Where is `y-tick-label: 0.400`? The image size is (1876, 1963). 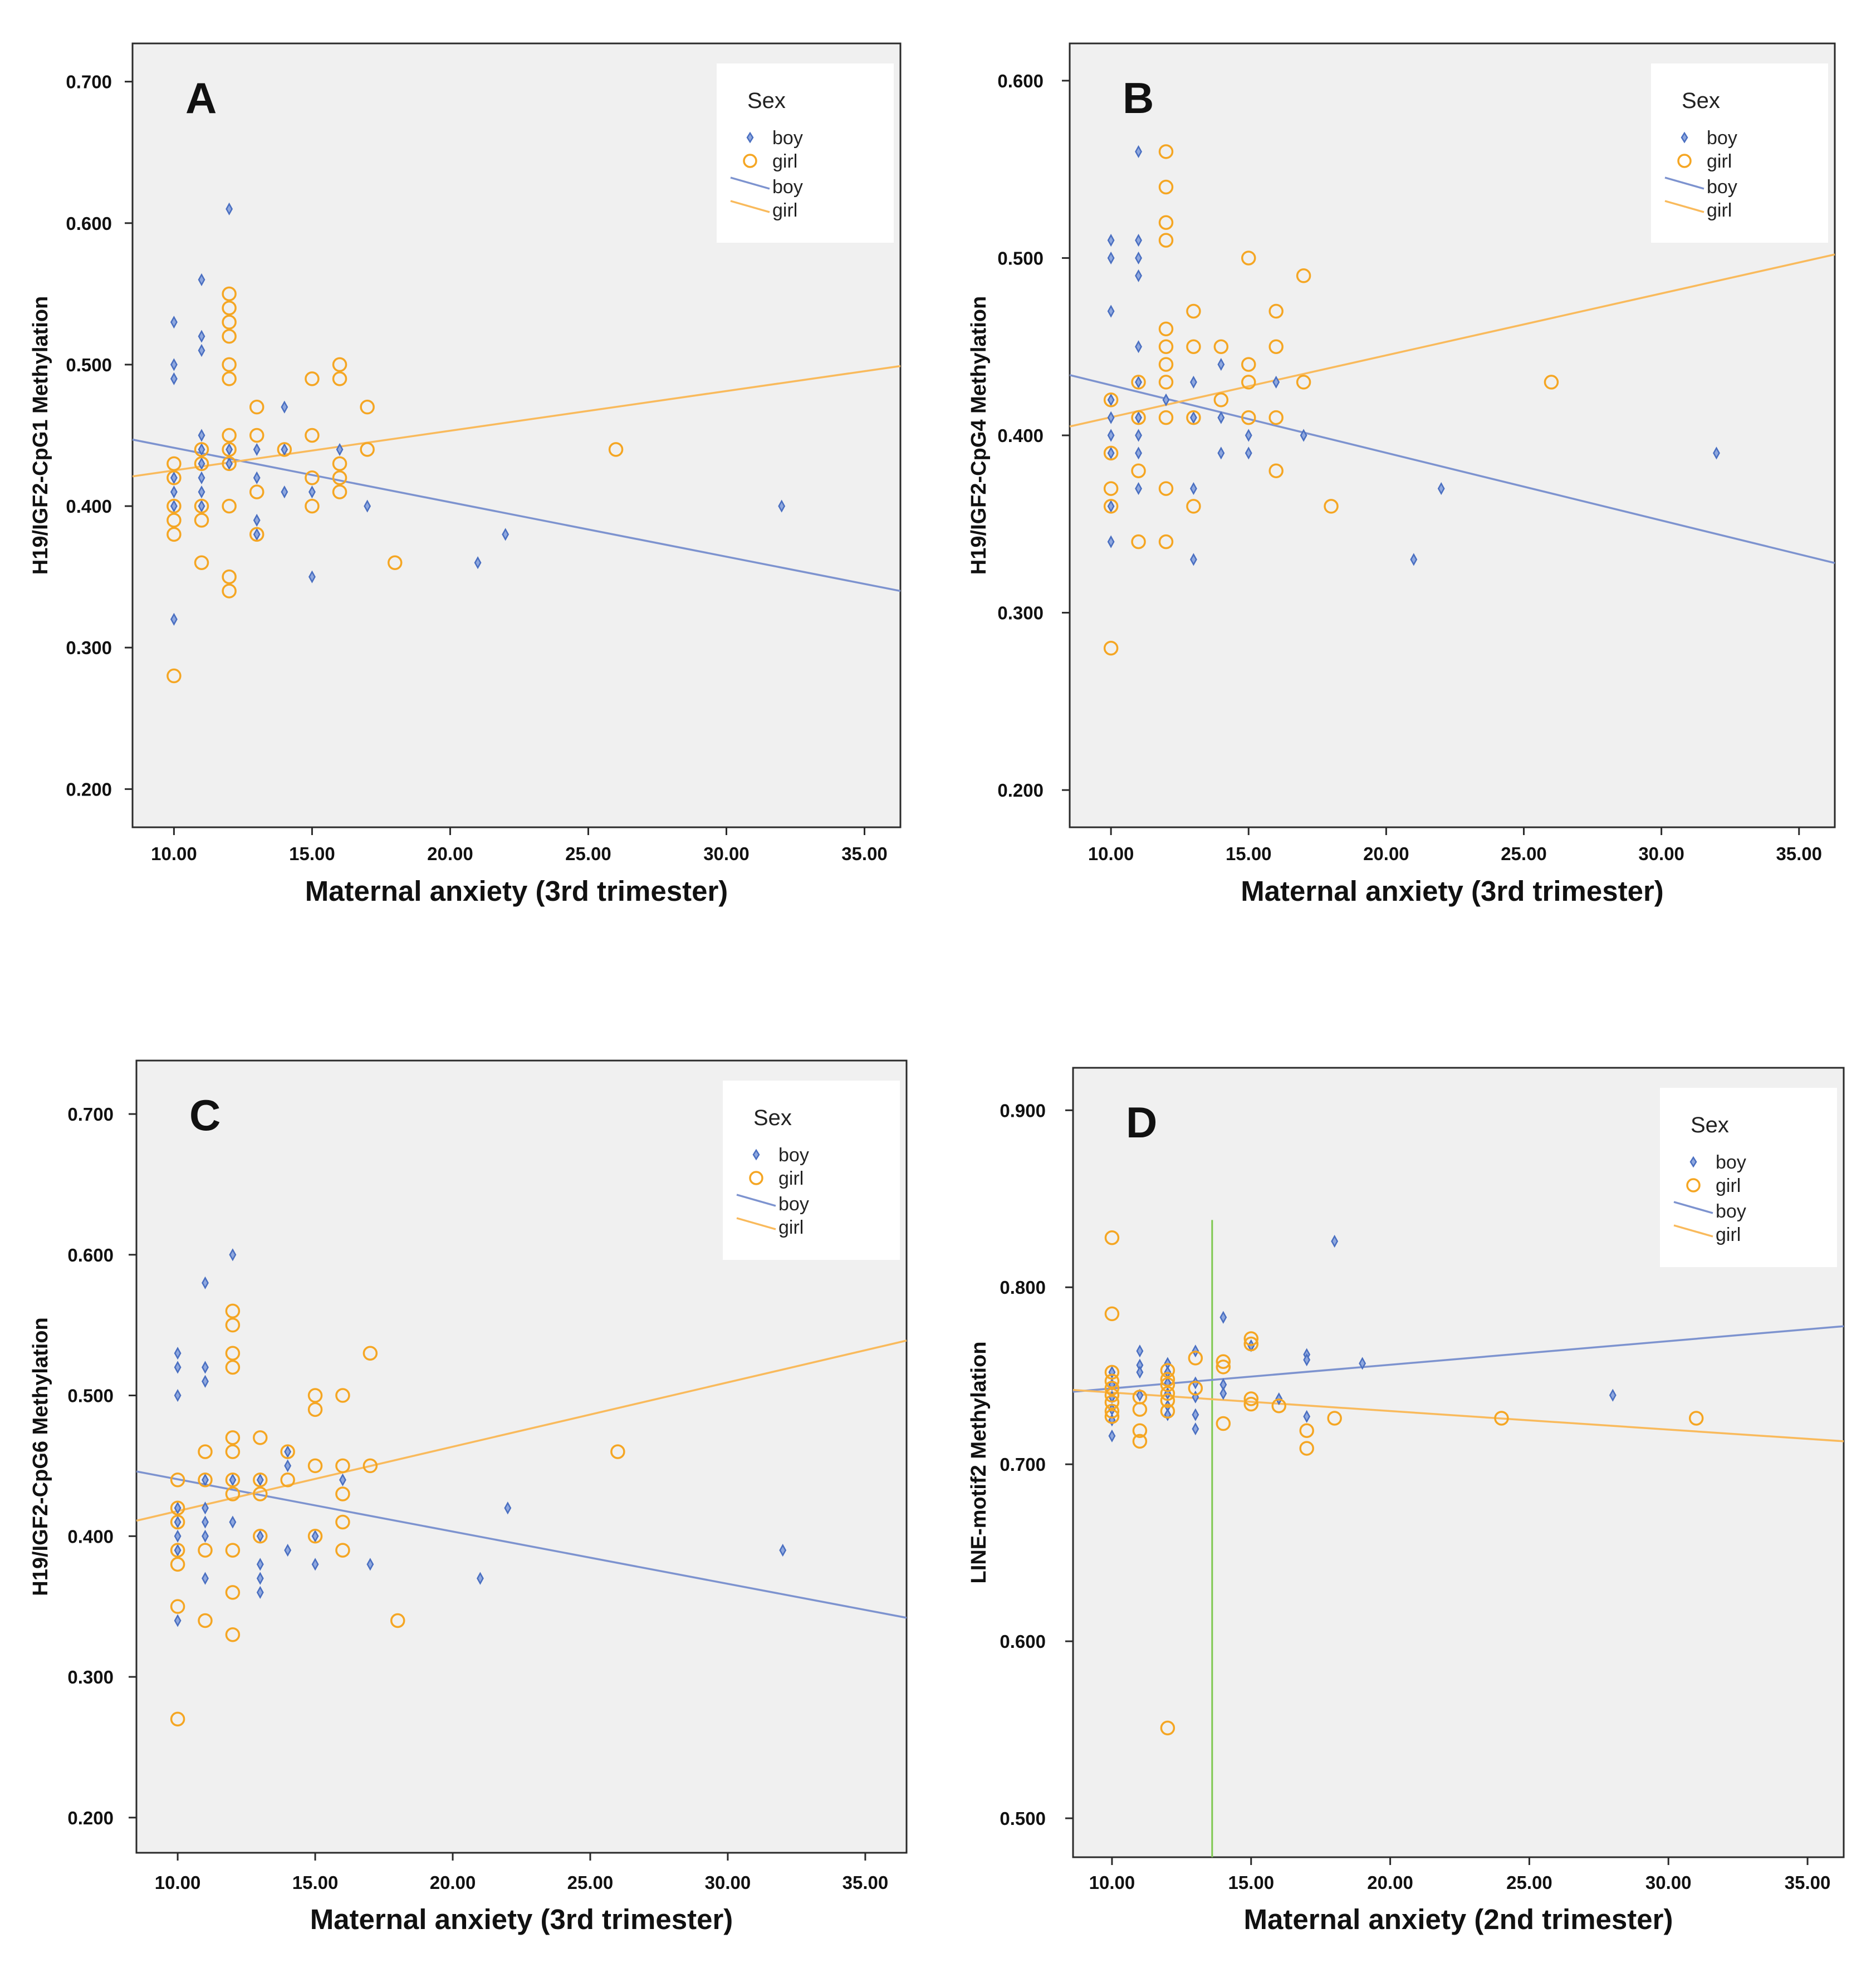 y-tick-label: 0.400 is located at coordinates (1020, 435).